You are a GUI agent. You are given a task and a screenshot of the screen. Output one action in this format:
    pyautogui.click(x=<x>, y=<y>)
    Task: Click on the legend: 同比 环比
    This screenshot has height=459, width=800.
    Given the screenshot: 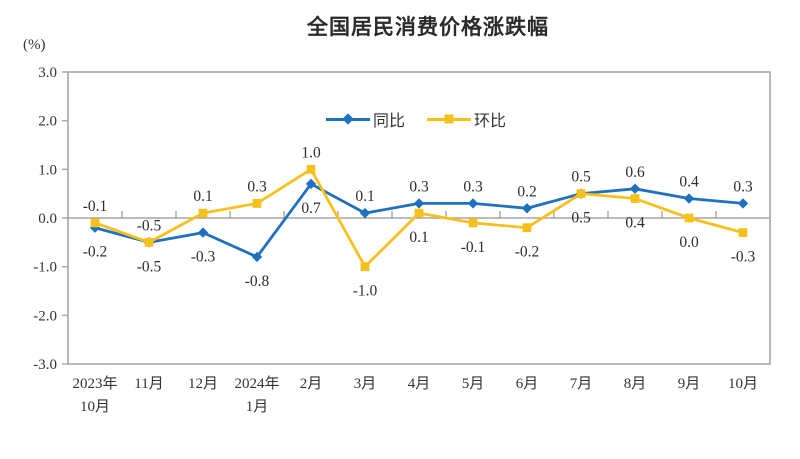 What is the action you would take?
    pyautogui.click(x=416, y=119)
    